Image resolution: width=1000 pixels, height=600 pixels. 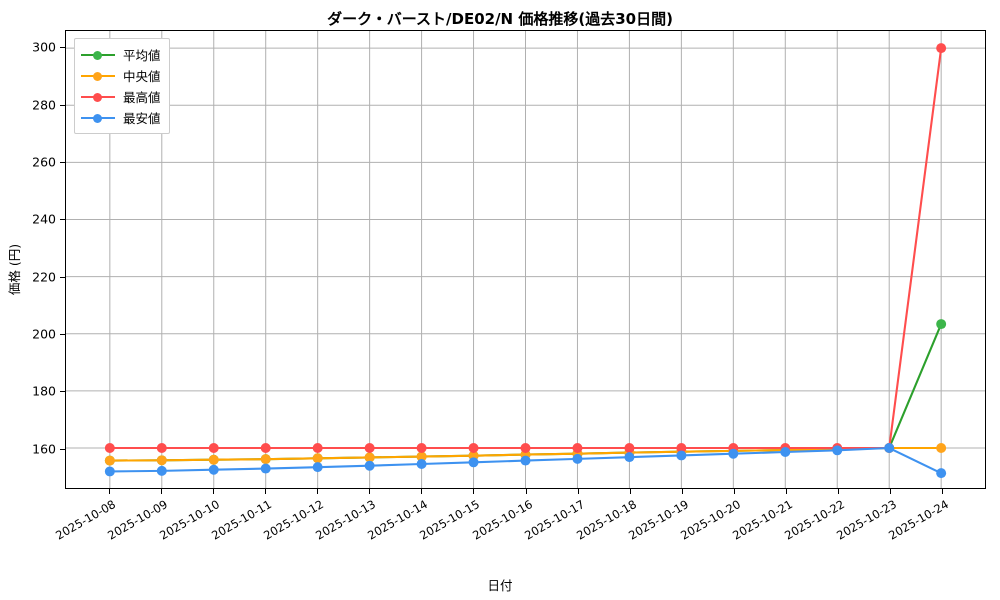 I want to click on y-tick-label: 180, so click(x=44, y=391).